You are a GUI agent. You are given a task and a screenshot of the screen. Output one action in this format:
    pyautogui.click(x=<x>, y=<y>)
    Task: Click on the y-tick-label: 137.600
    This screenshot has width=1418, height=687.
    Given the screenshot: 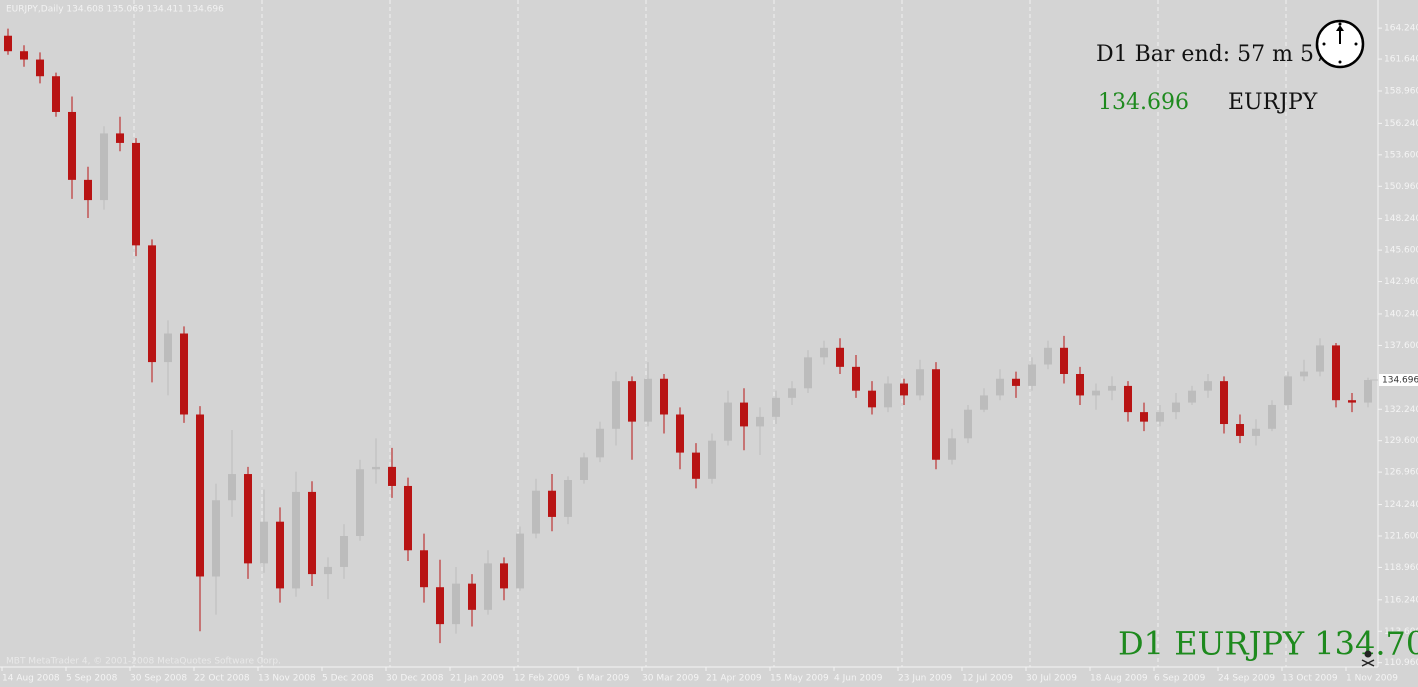 What is the action you would take?
    pyautogui.click(x=1401, y=346)
    